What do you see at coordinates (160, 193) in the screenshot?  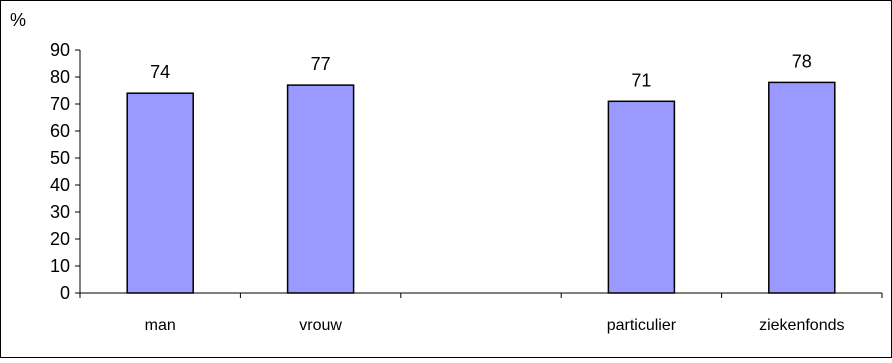 I see `bar-man` at bounding box center [160, 193].